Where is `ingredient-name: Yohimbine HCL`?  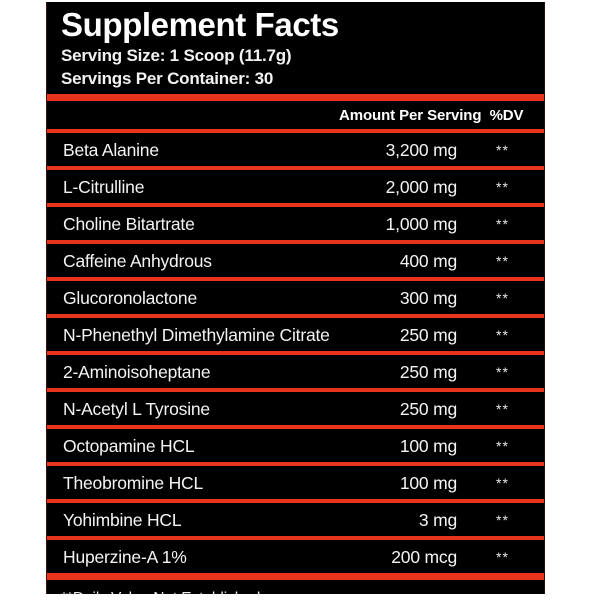
ingredient-name: Yohimbine HCL is located at coordinates (122, 519).